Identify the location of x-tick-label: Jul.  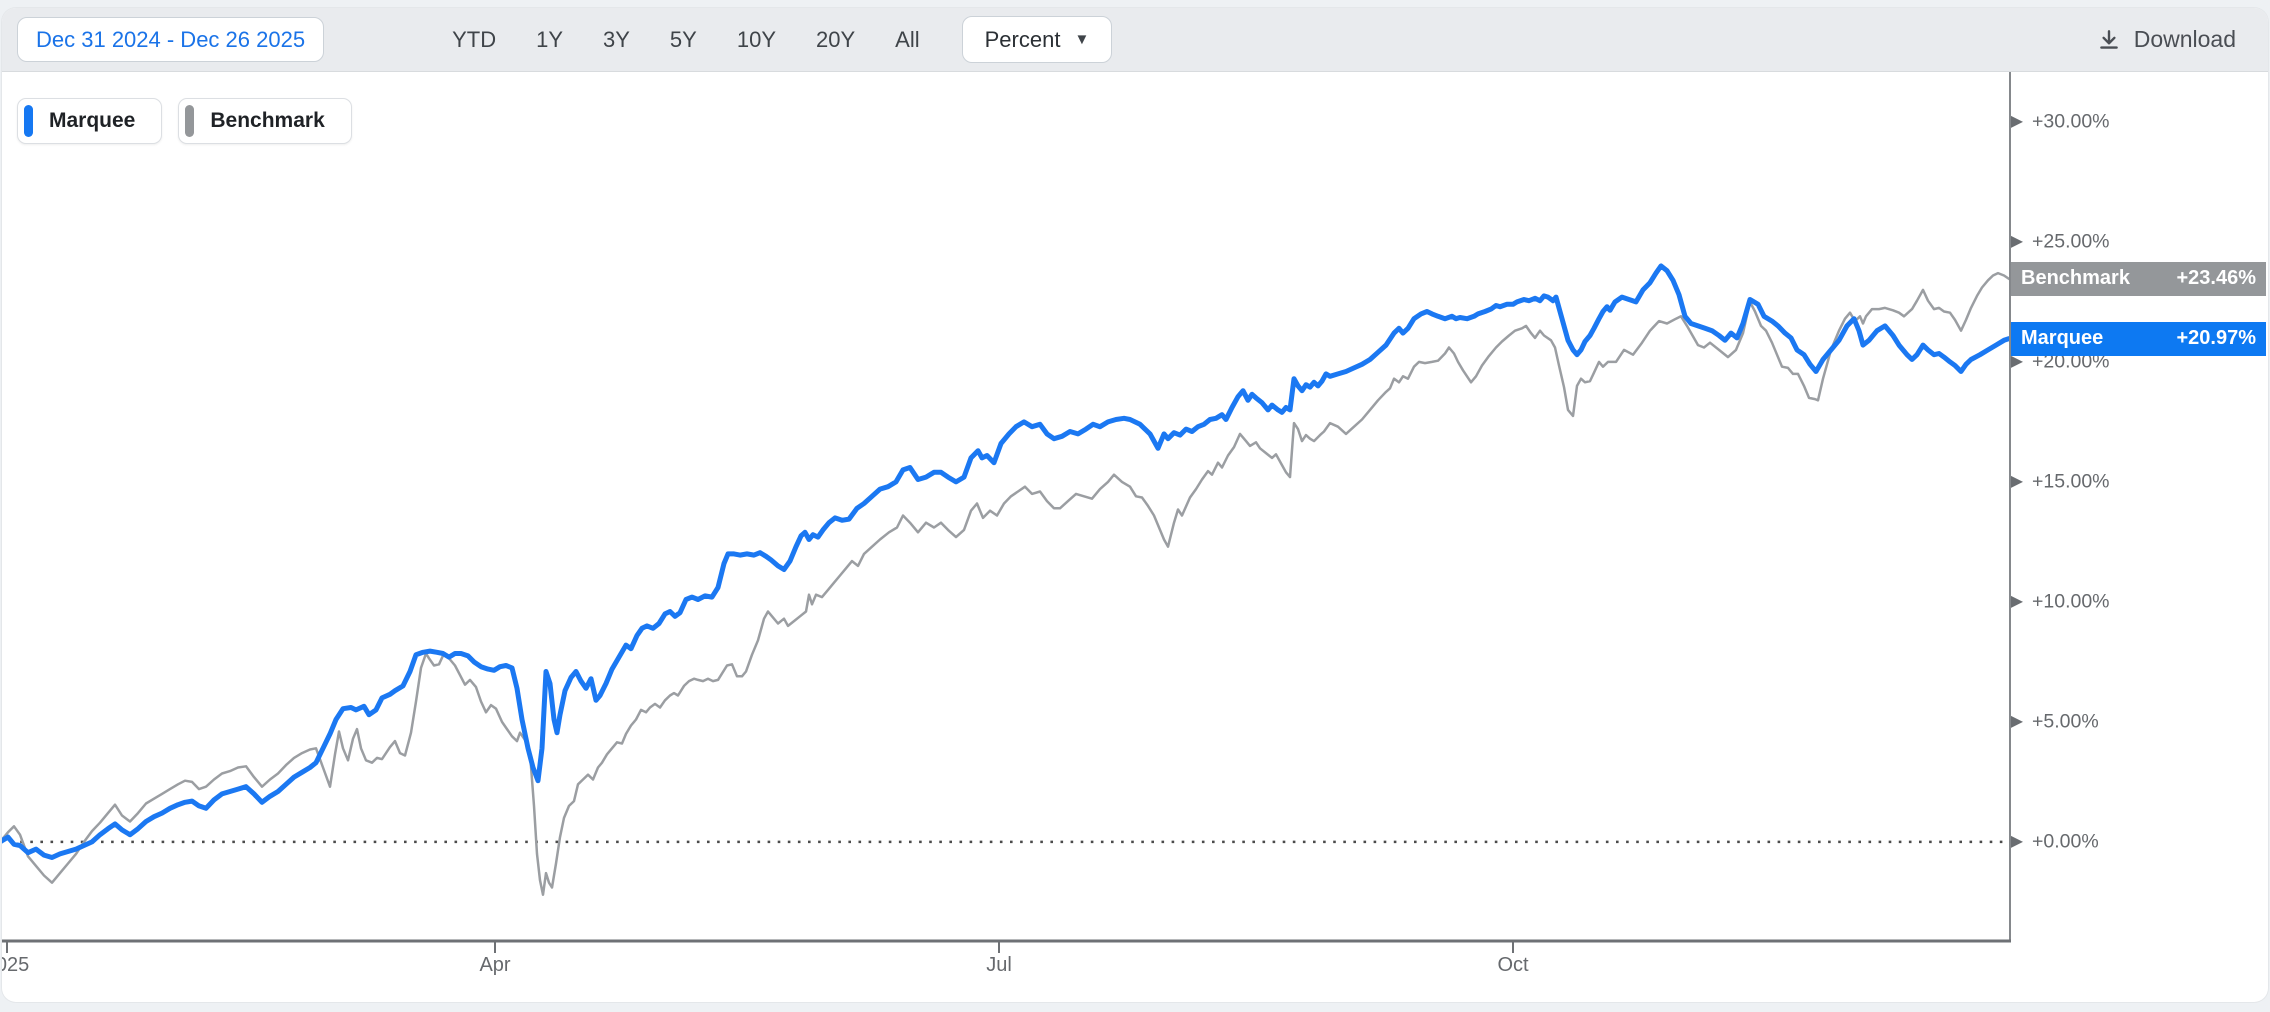
(999, 965).